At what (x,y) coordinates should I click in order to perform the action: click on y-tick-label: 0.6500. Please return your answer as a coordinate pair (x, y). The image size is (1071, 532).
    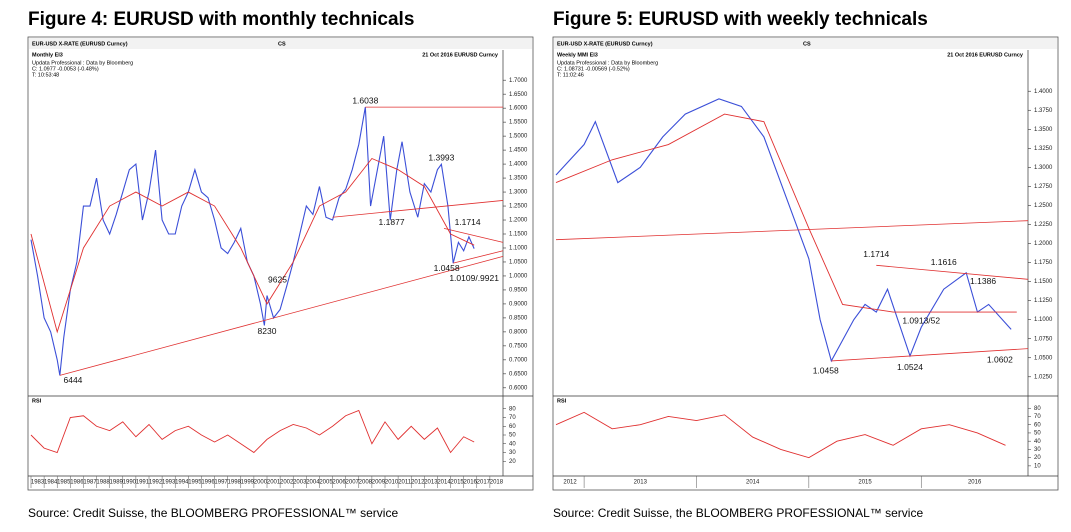
    Looking at the image, I should click on (518, 374).